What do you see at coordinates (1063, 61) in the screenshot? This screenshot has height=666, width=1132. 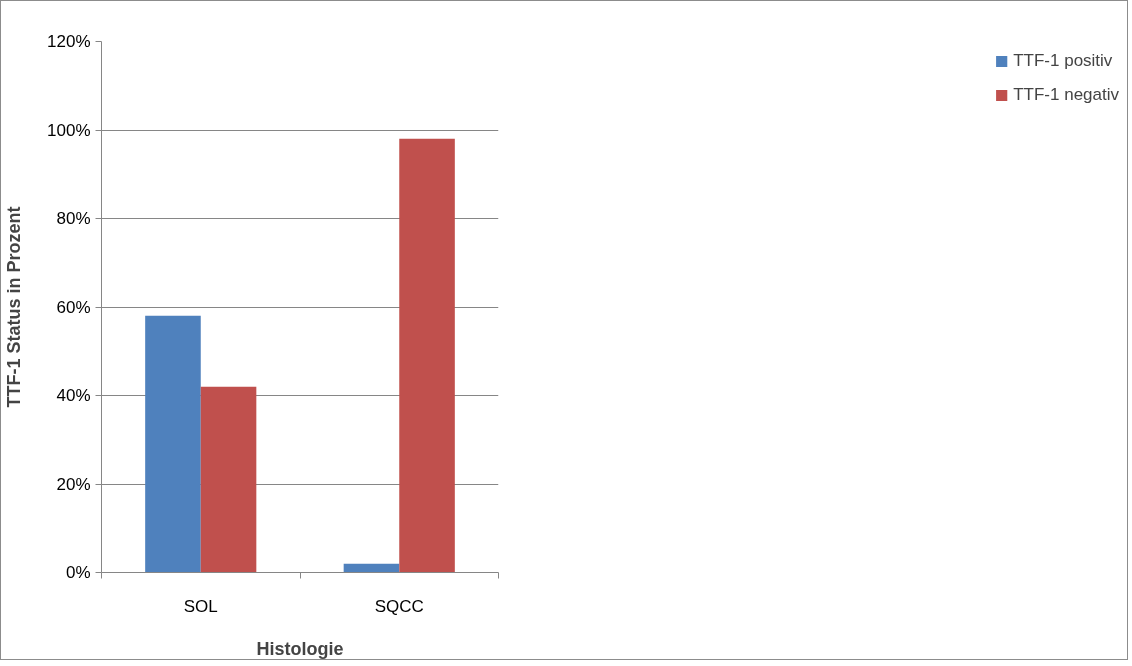 I see `legend-label: TTF-1 positiv` at bounding box center [1063, 61].